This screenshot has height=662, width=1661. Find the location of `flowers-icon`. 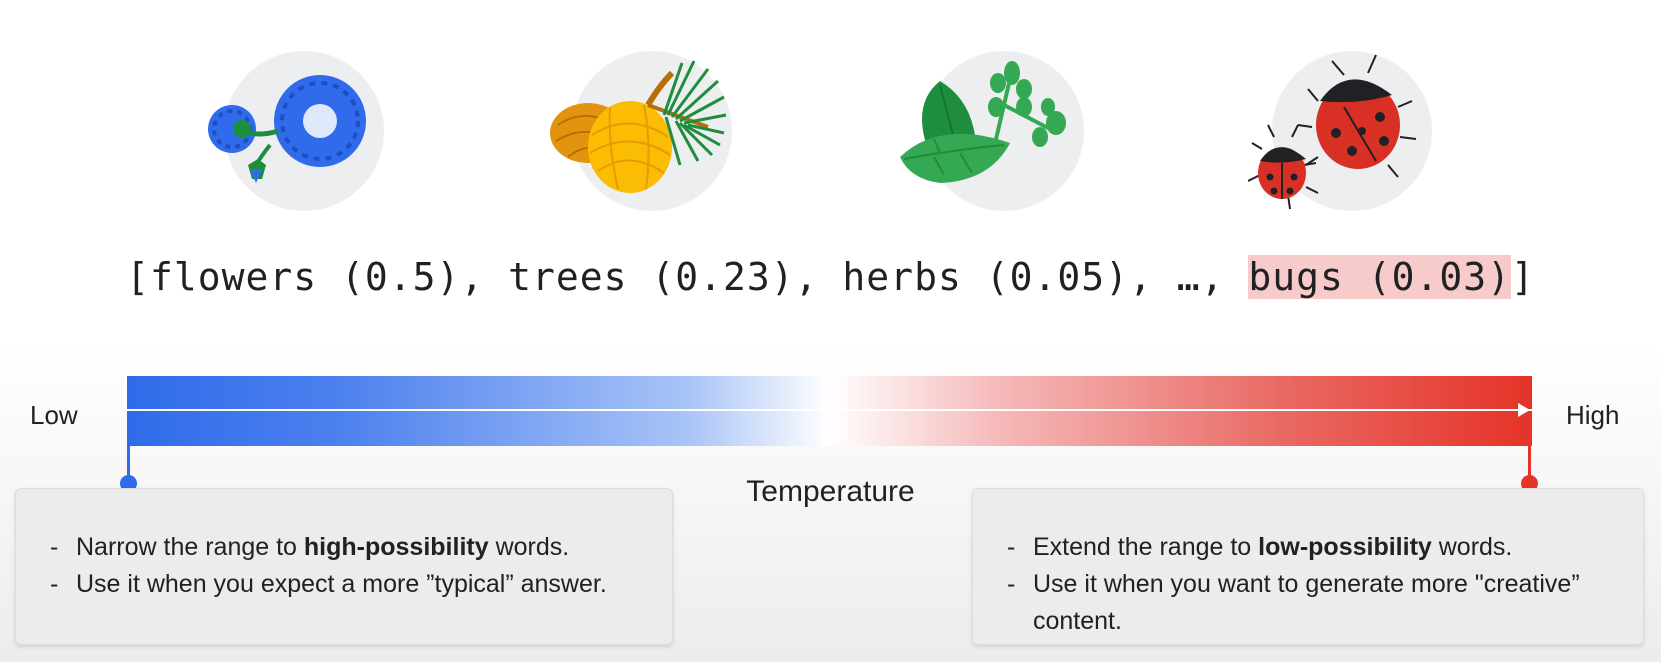

flowers-icon is located at coordinates (287, 129).